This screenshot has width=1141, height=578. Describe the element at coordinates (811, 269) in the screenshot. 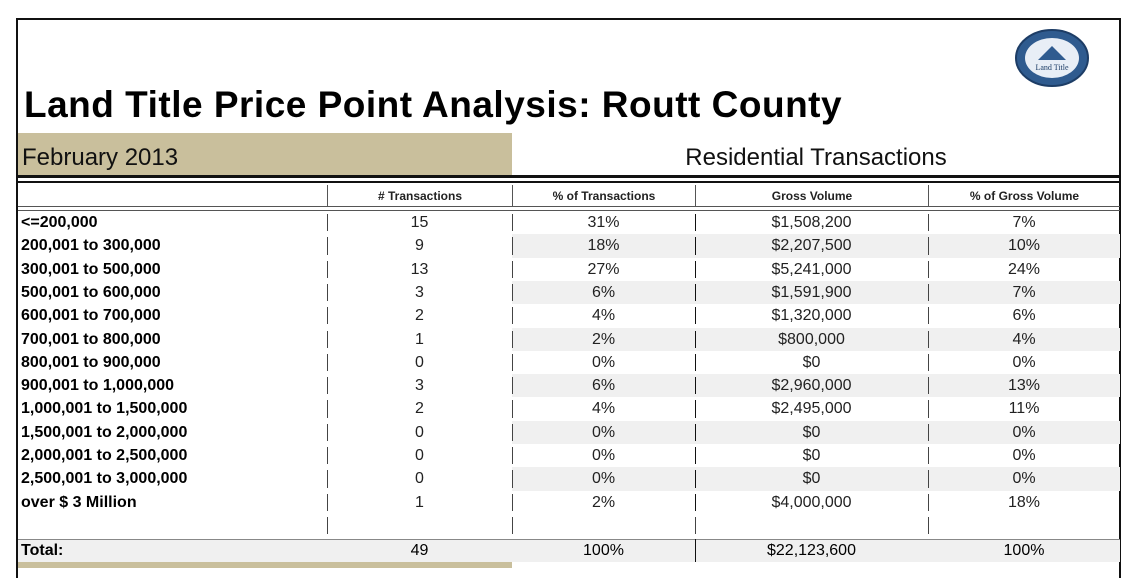

I see `row-cell: $5,241,000` at that location.